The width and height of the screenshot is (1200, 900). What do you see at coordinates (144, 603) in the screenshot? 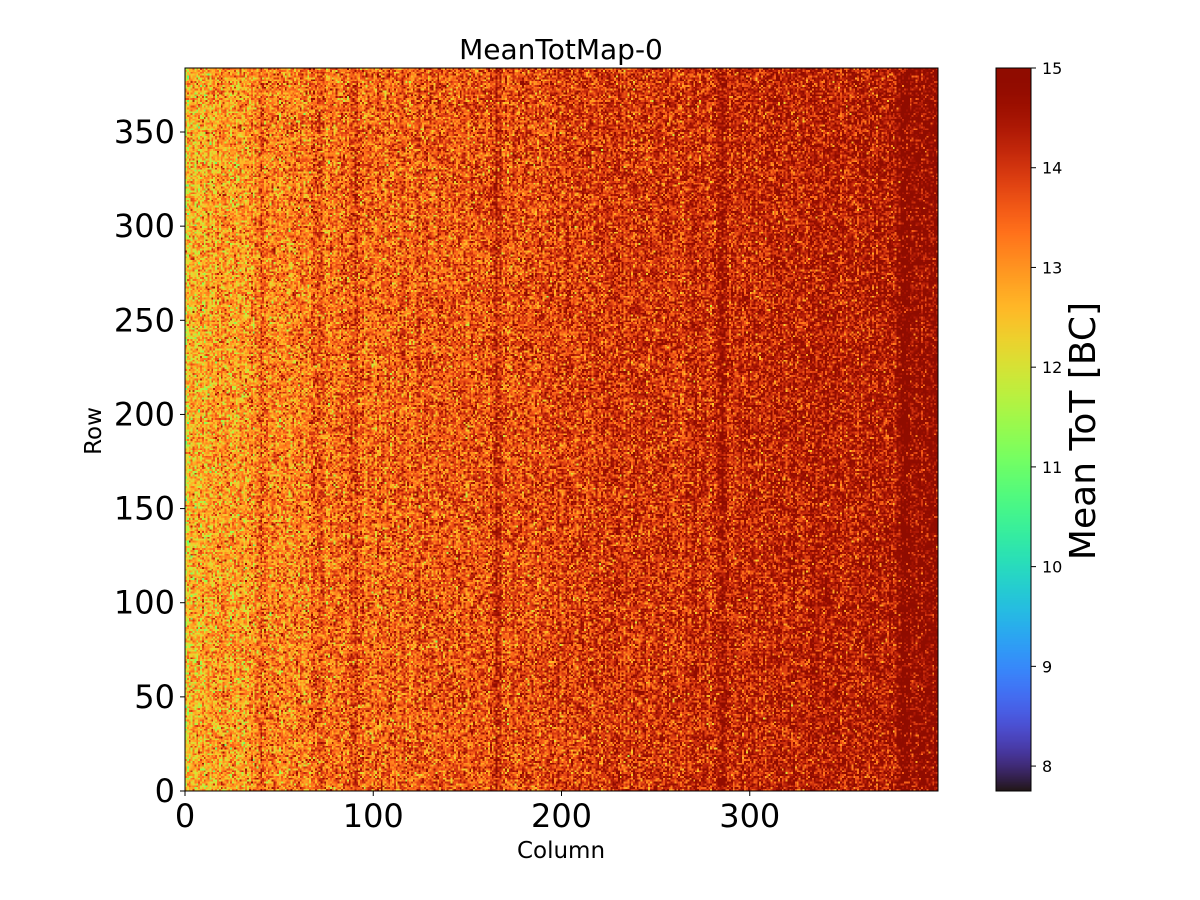
I see `y-tick-label: 100` at bounding box center [144, 603].